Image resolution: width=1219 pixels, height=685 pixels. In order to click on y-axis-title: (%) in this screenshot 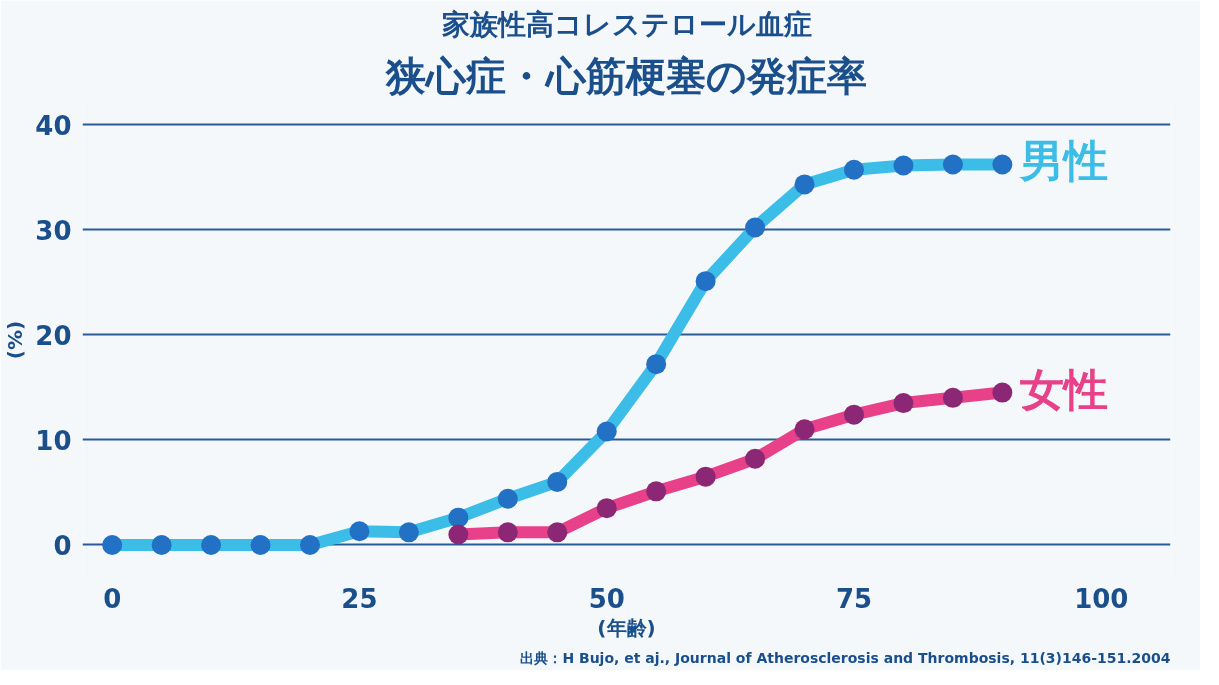, I will do `click(15, 340)`.